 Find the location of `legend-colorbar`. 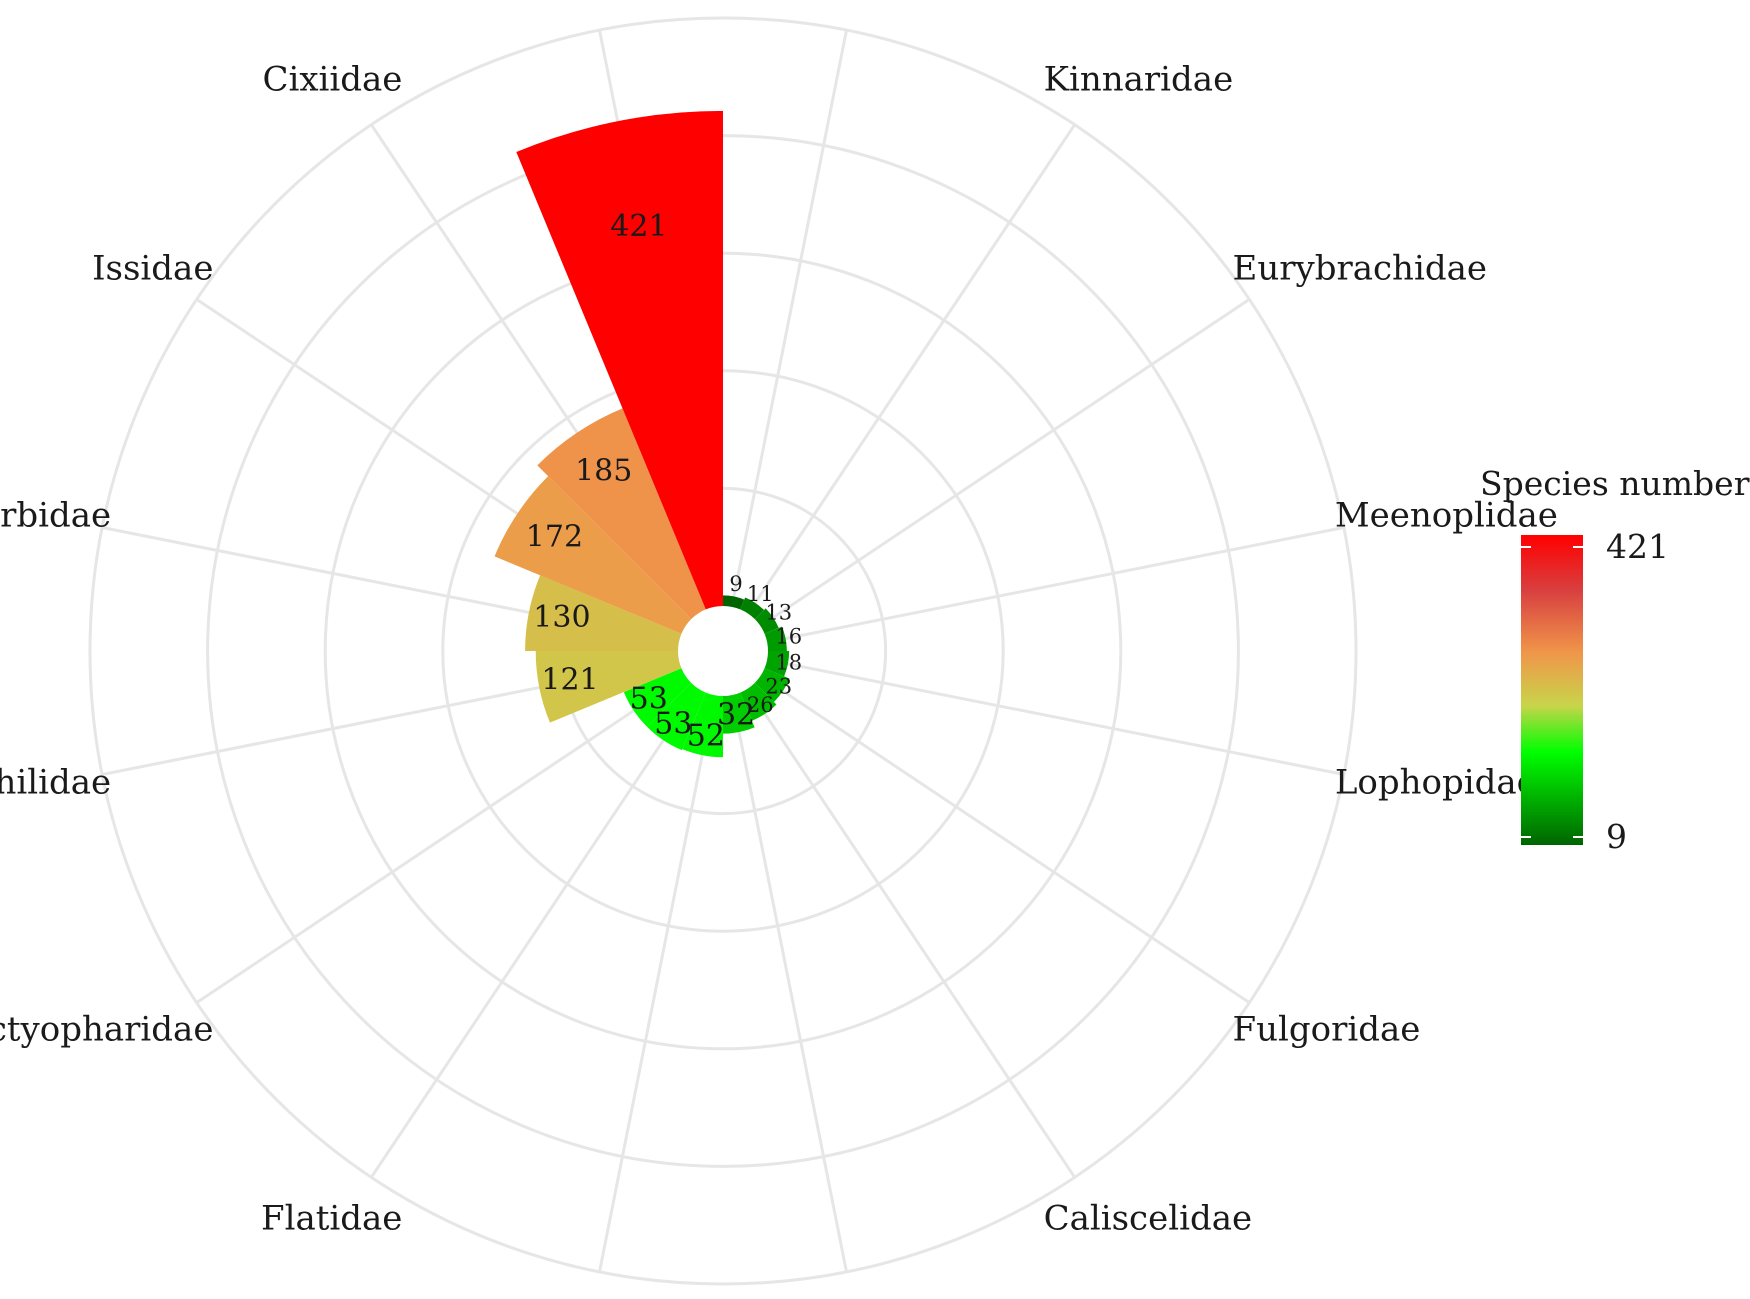

legend-colorbar is located at coordinates (1552, 690).